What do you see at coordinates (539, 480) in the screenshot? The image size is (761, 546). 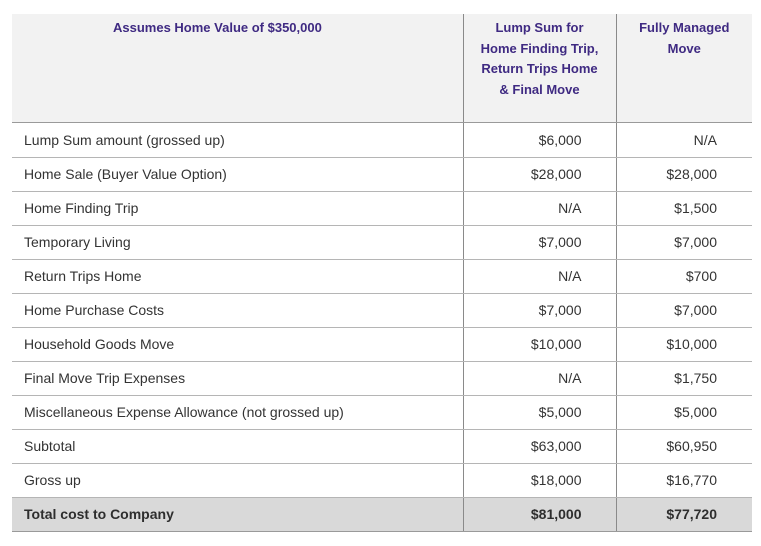 I see `lump-sum-value: $18,000` at bounding box center [539, 480].